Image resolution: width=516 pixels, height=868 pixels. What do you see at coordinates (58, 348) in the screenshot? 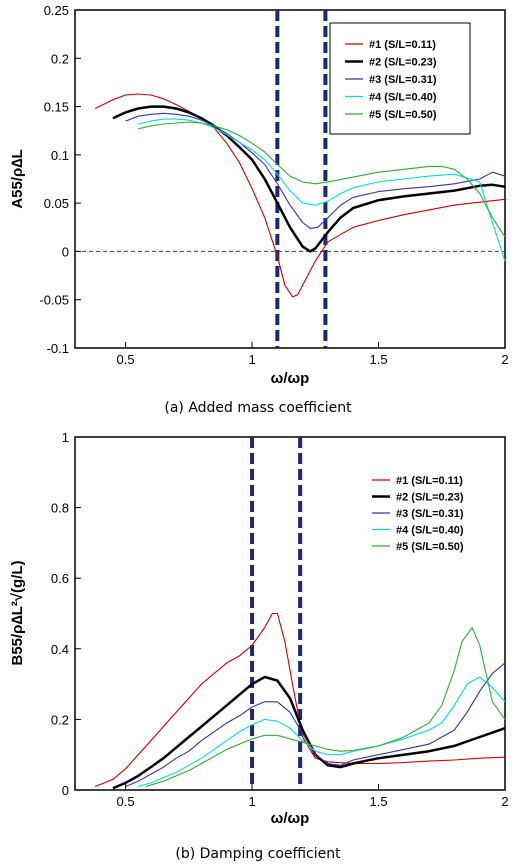
I see `y-tick-label: -0.1` at bounding box center [58, 348].